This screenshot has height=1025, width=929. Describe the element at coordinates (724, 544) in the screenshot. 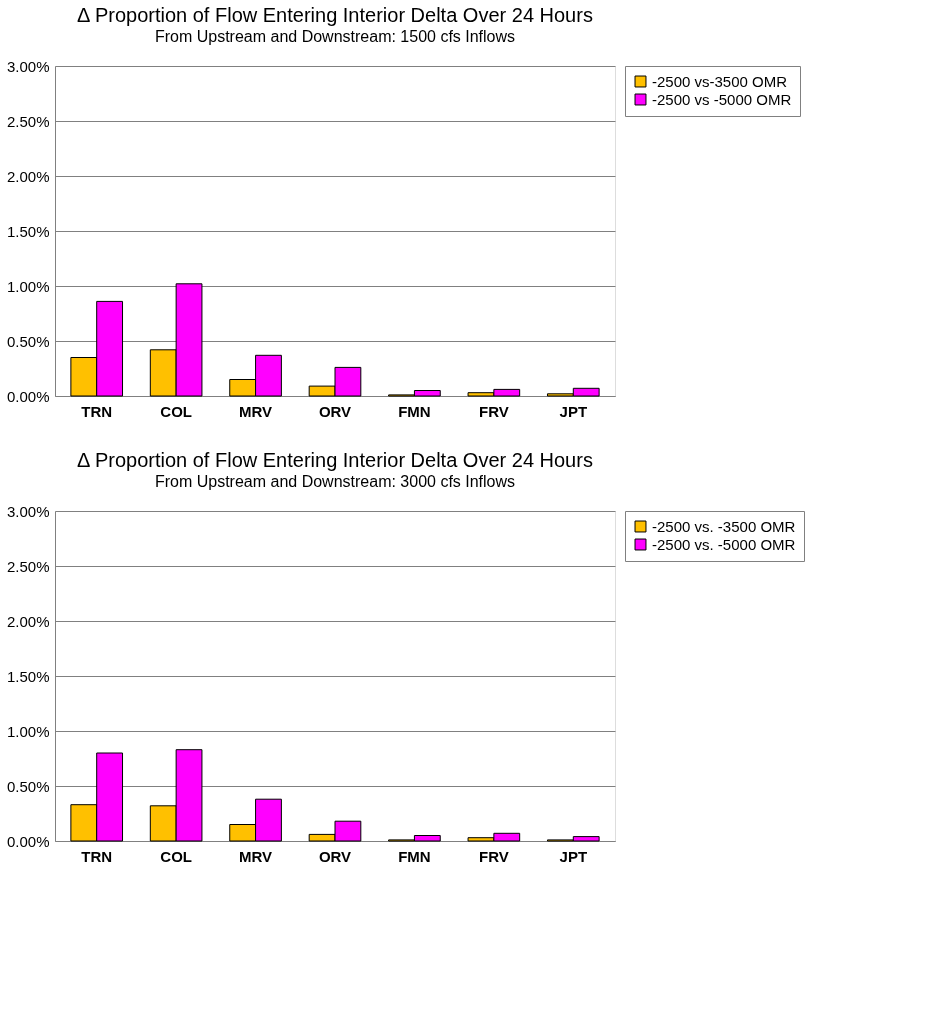

I see `legend-label: -2500 vs. -5000 OMR` at that location.